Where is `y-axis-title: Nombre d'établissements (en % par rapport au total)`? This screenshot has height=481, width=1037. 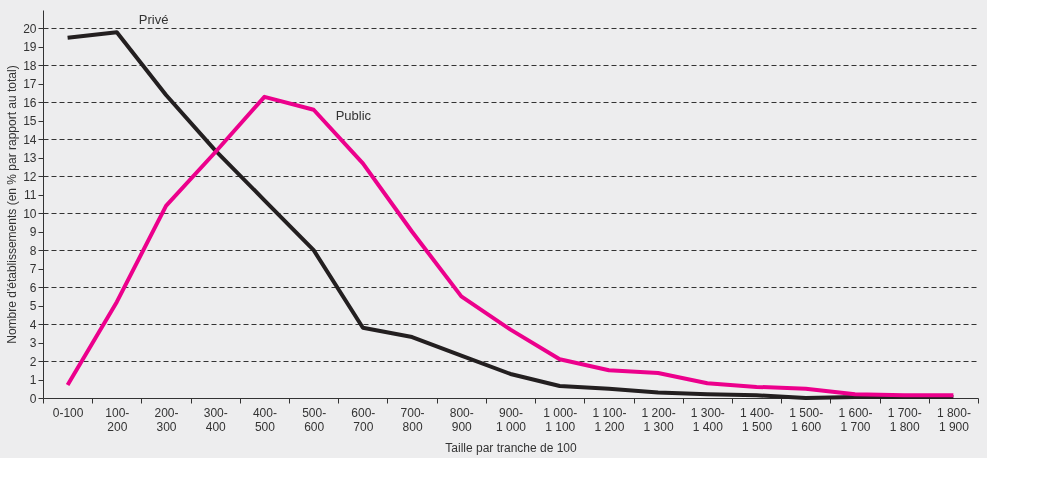 y-axis-title: Nombre d'établissements (en % par rapport au total) is located at coordinates (12, 204).